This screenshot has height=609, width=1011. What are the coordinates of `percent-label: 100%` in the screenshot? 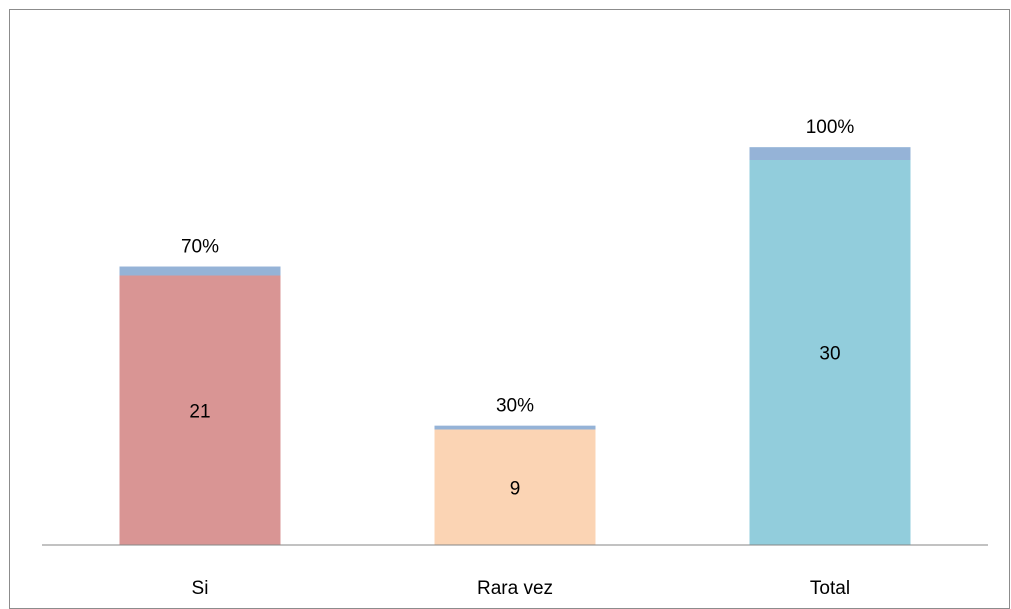 It's located at (830, 127).